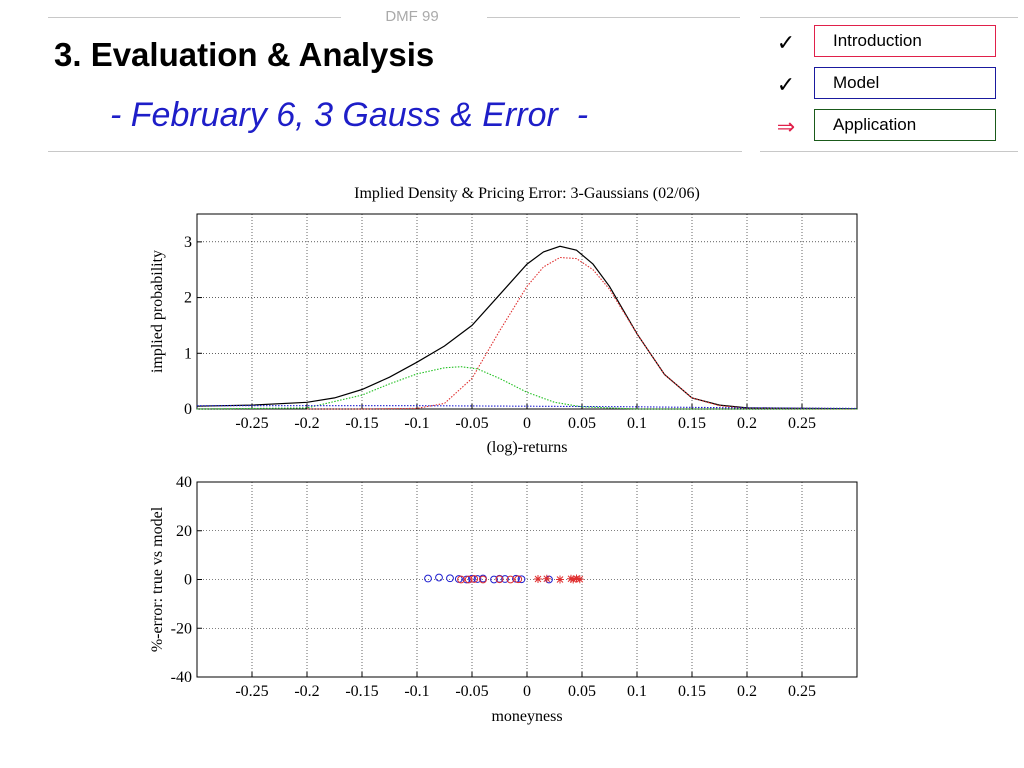 The width and height of the screenshot is (1024, 768). Describe the element at coordinates (802, 691) in the screenshot. I see `chart2-x-tick-label: 0.25` at that location.